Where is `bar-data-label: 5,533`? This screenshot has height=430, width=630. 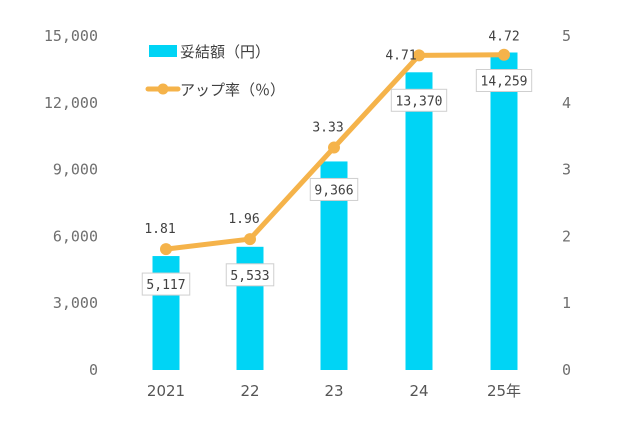
bar-data-label: 5,533 is located at coordinates (249, 276).